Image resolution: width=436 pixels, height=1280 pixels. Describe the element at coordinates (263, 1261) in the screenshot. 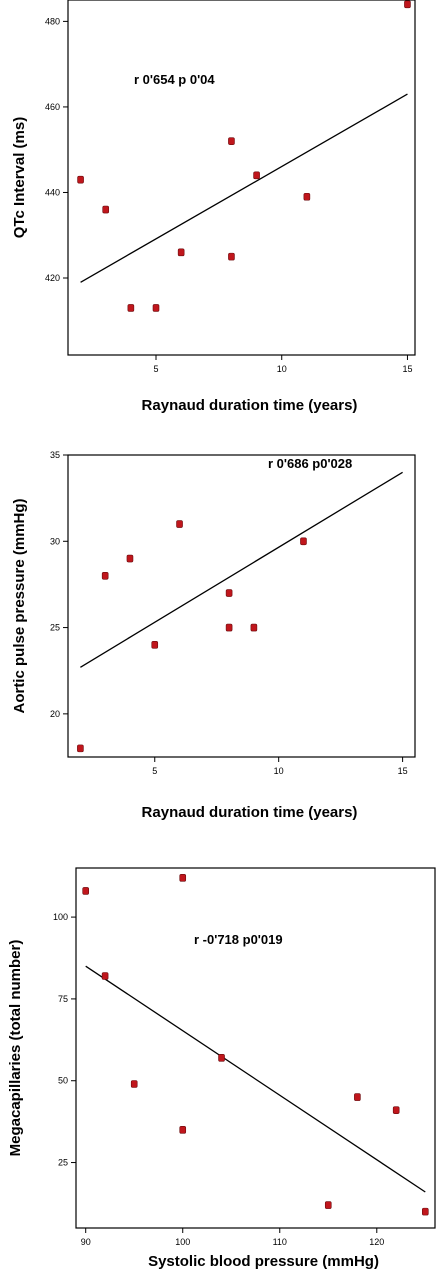

I see `x-axis-label: Systolic blood pressure (mmHg)` at that location.